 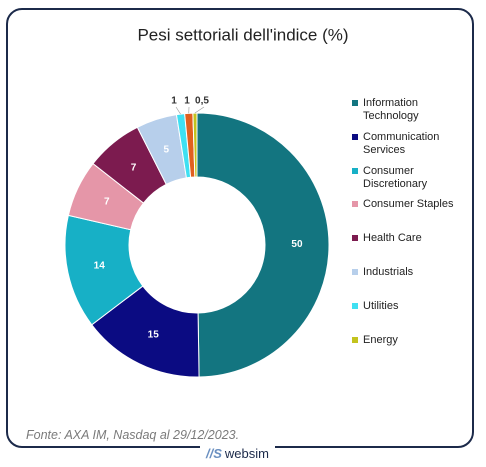 I want to click on data-label: 14, so click(x=100, y=266).